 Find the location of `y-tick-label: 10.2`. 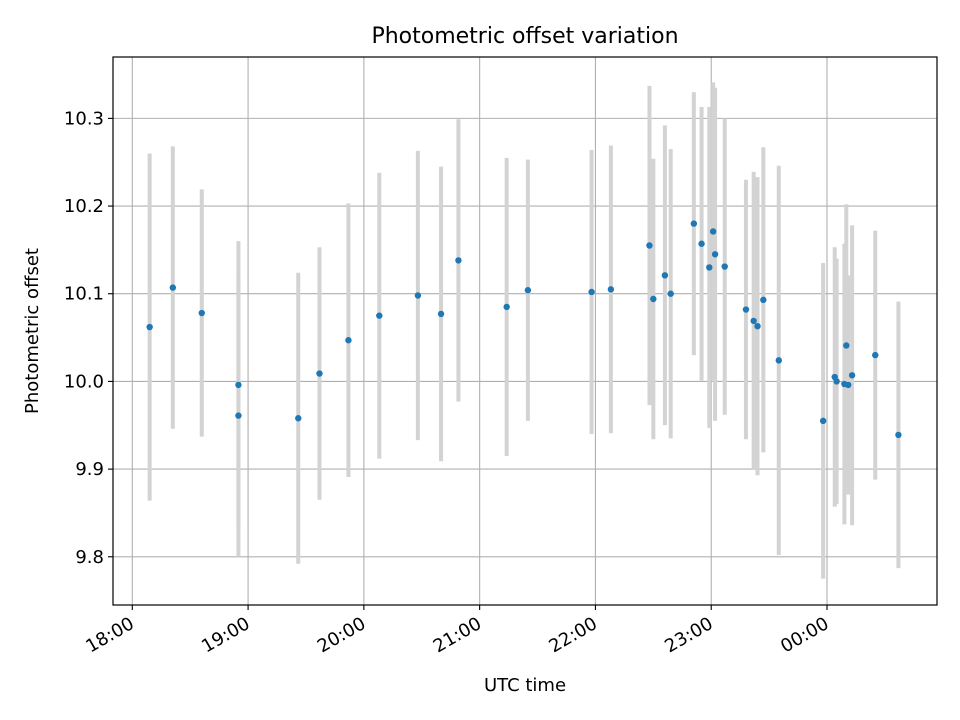

y-tick-label: 10.2 is located at coordinates (84, 206).